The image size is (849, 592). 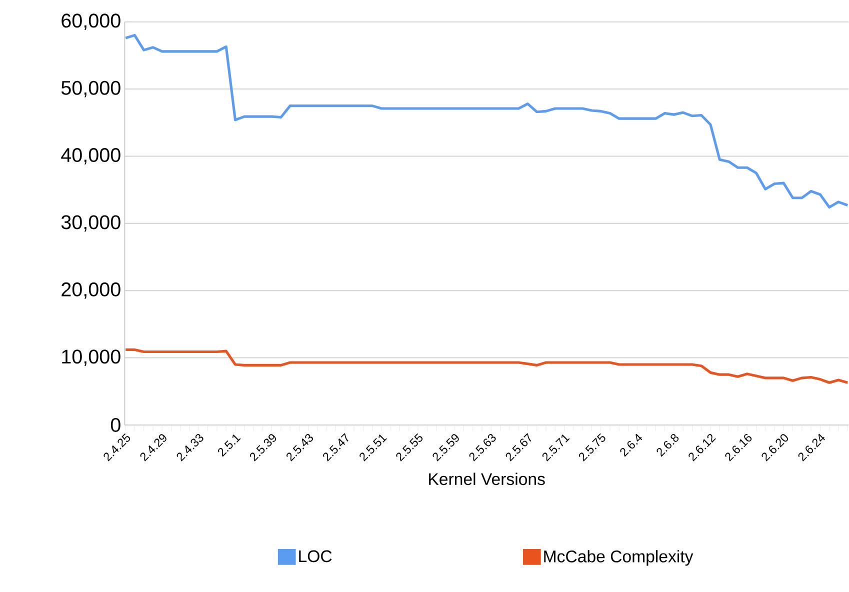 I want to click on y-tick-label: 60,000, so click(x=91, y=22).